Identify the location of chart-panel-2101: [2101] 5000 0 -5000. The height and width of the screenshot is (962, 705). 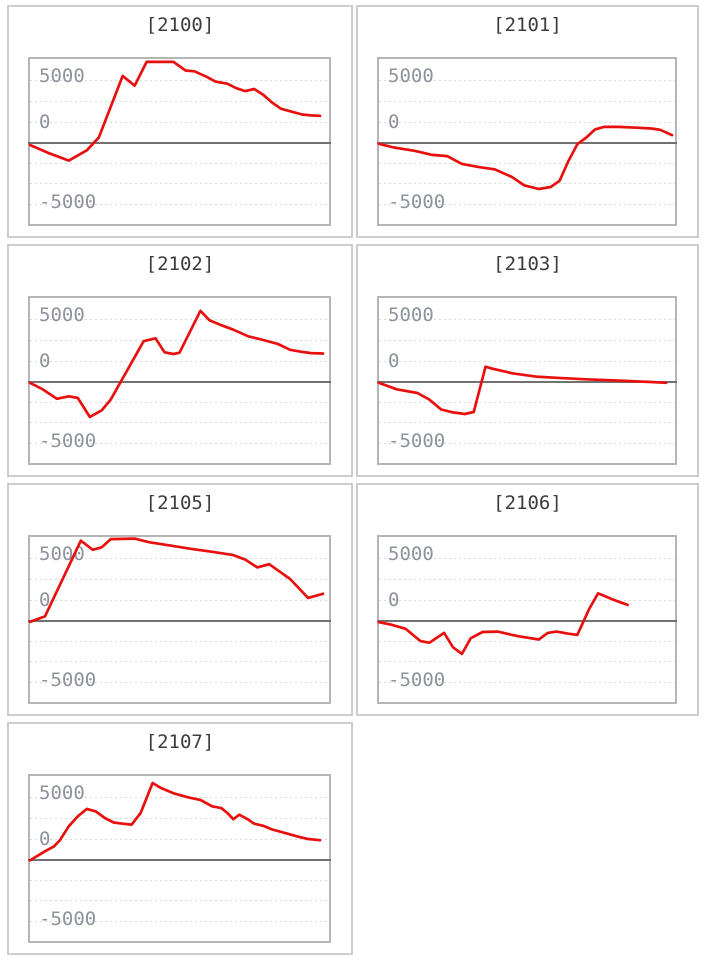
(527, 121).